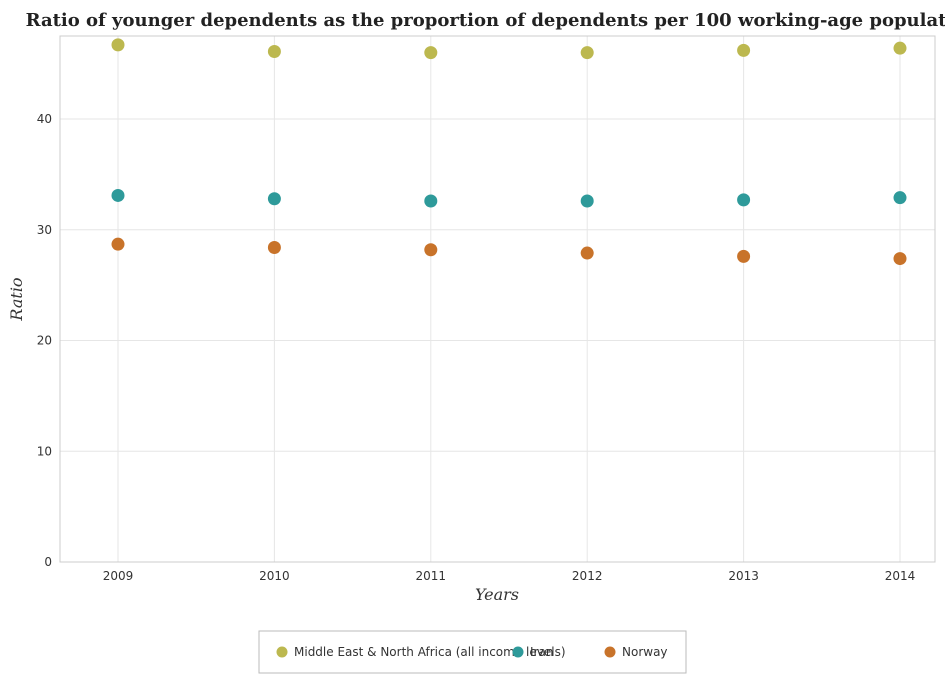  I want to click on y-tick-label: 30, so click(44, 230).